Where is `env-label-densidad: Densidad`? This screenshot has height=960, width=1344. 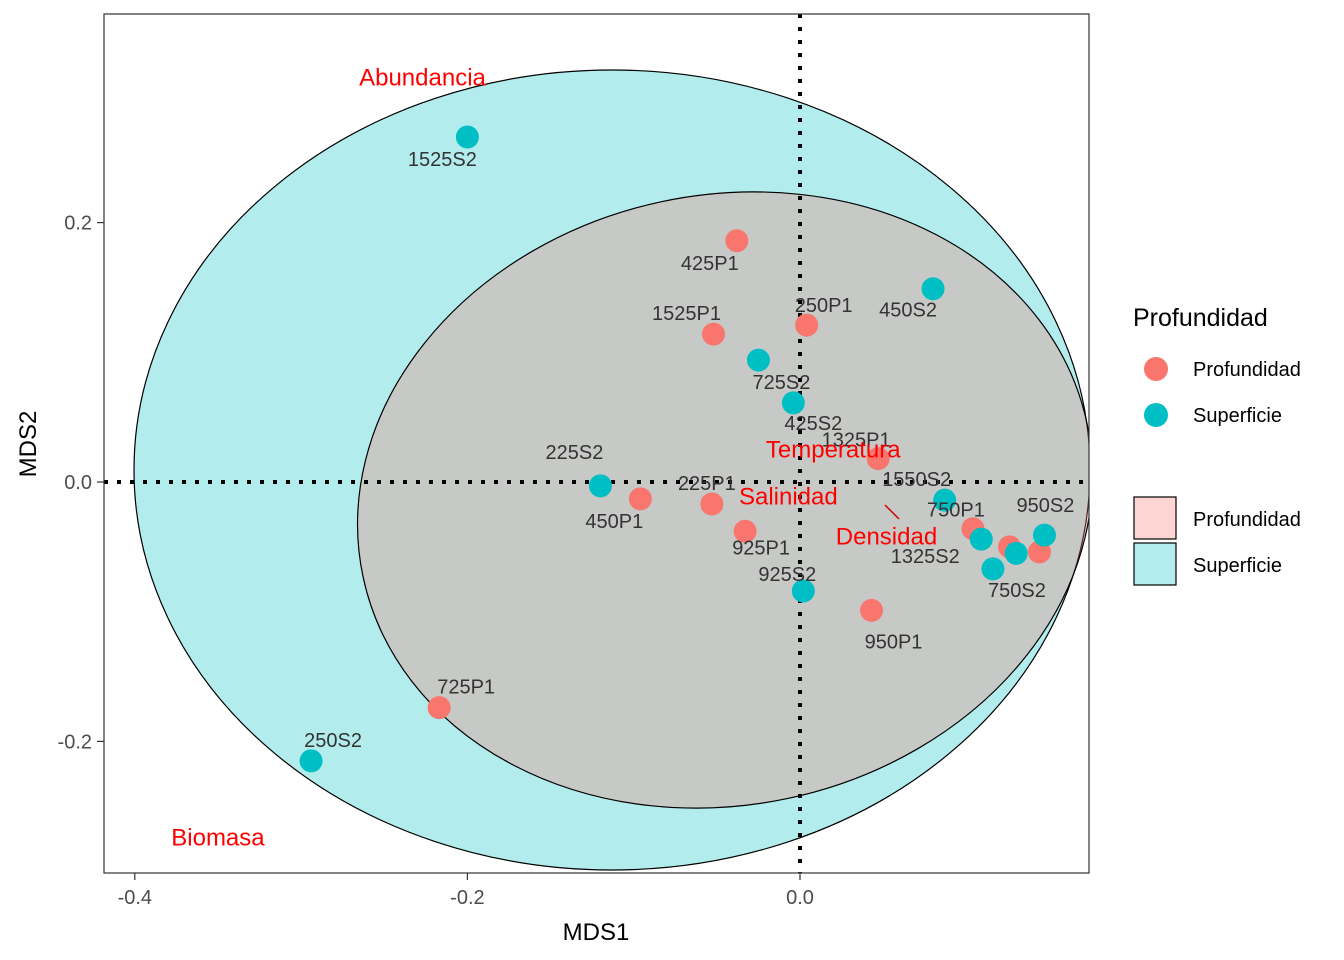 env-label-densidad: Densidad is located at coordinates (886, 536).